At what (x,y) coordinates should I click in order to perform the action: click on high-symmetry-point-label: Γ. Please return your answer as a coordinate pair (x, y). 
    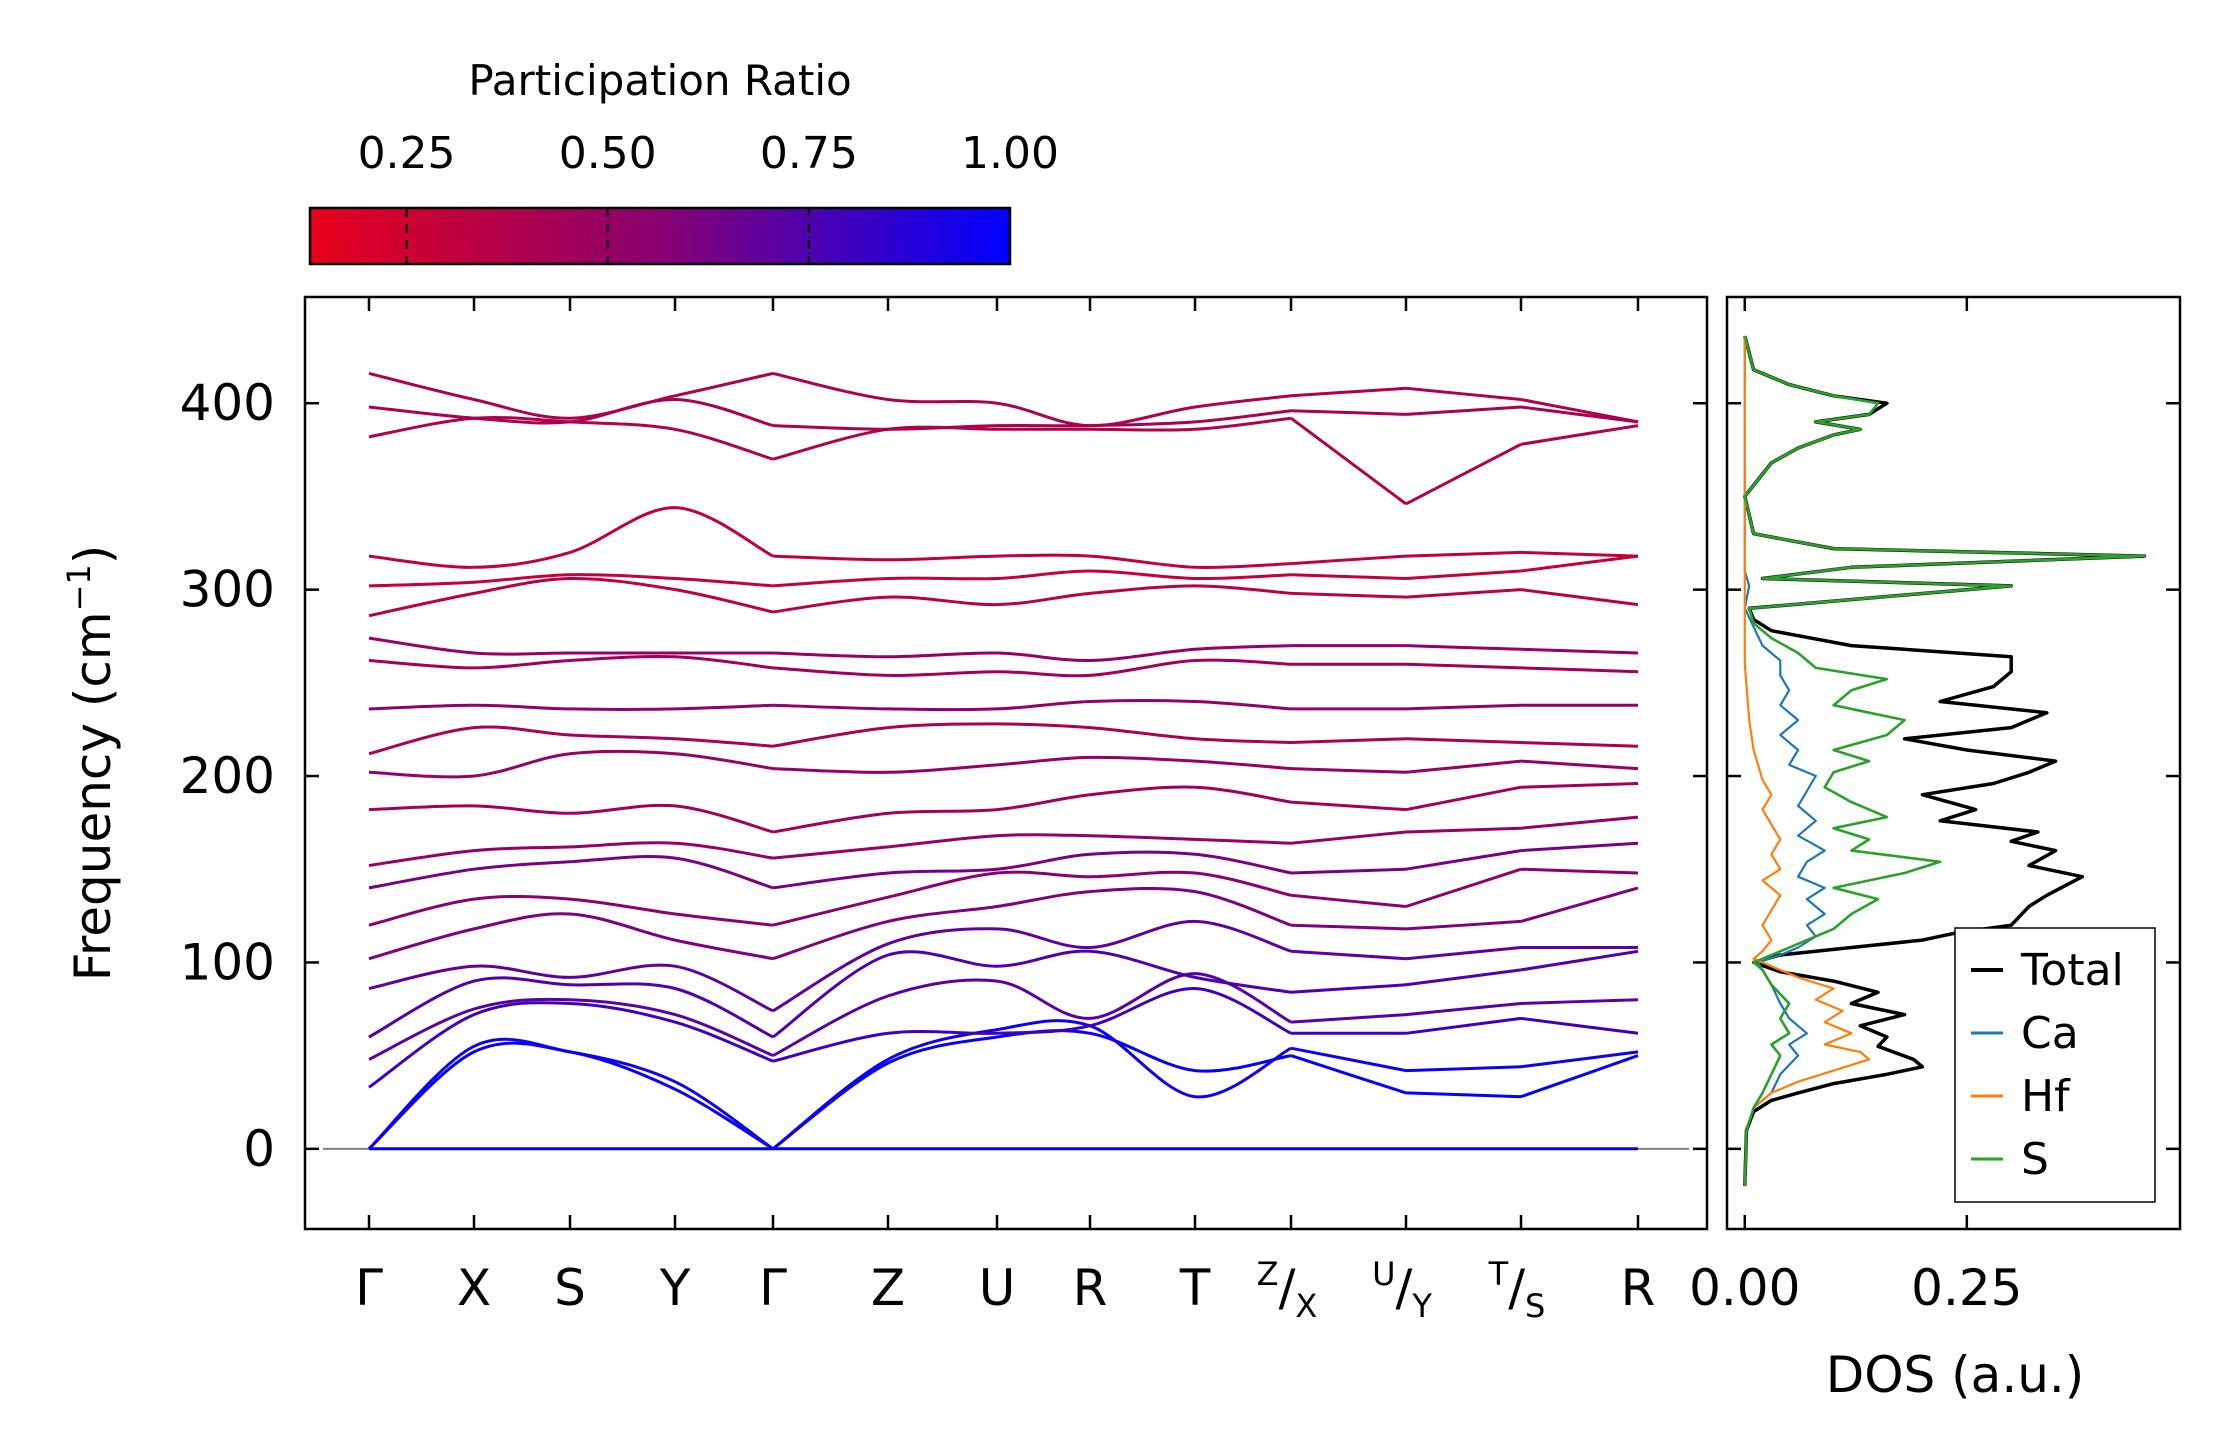
    Looking at the image, I should click on (773, 1288).